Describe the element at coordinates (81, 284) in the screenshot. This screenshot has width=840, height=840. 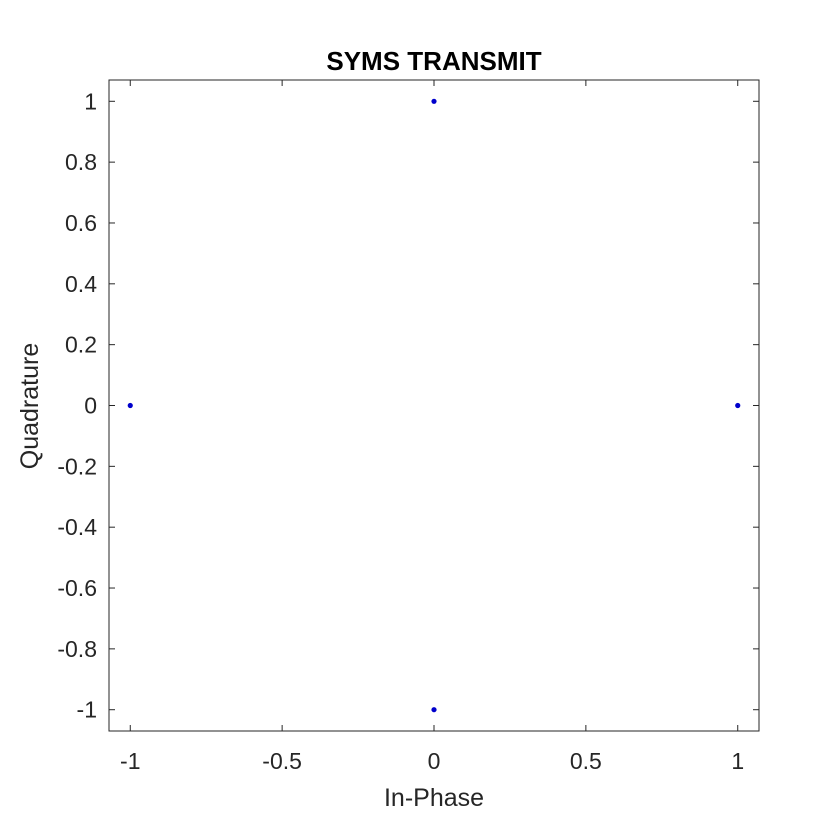
I see `y-tick-label: 0.4` at that location.